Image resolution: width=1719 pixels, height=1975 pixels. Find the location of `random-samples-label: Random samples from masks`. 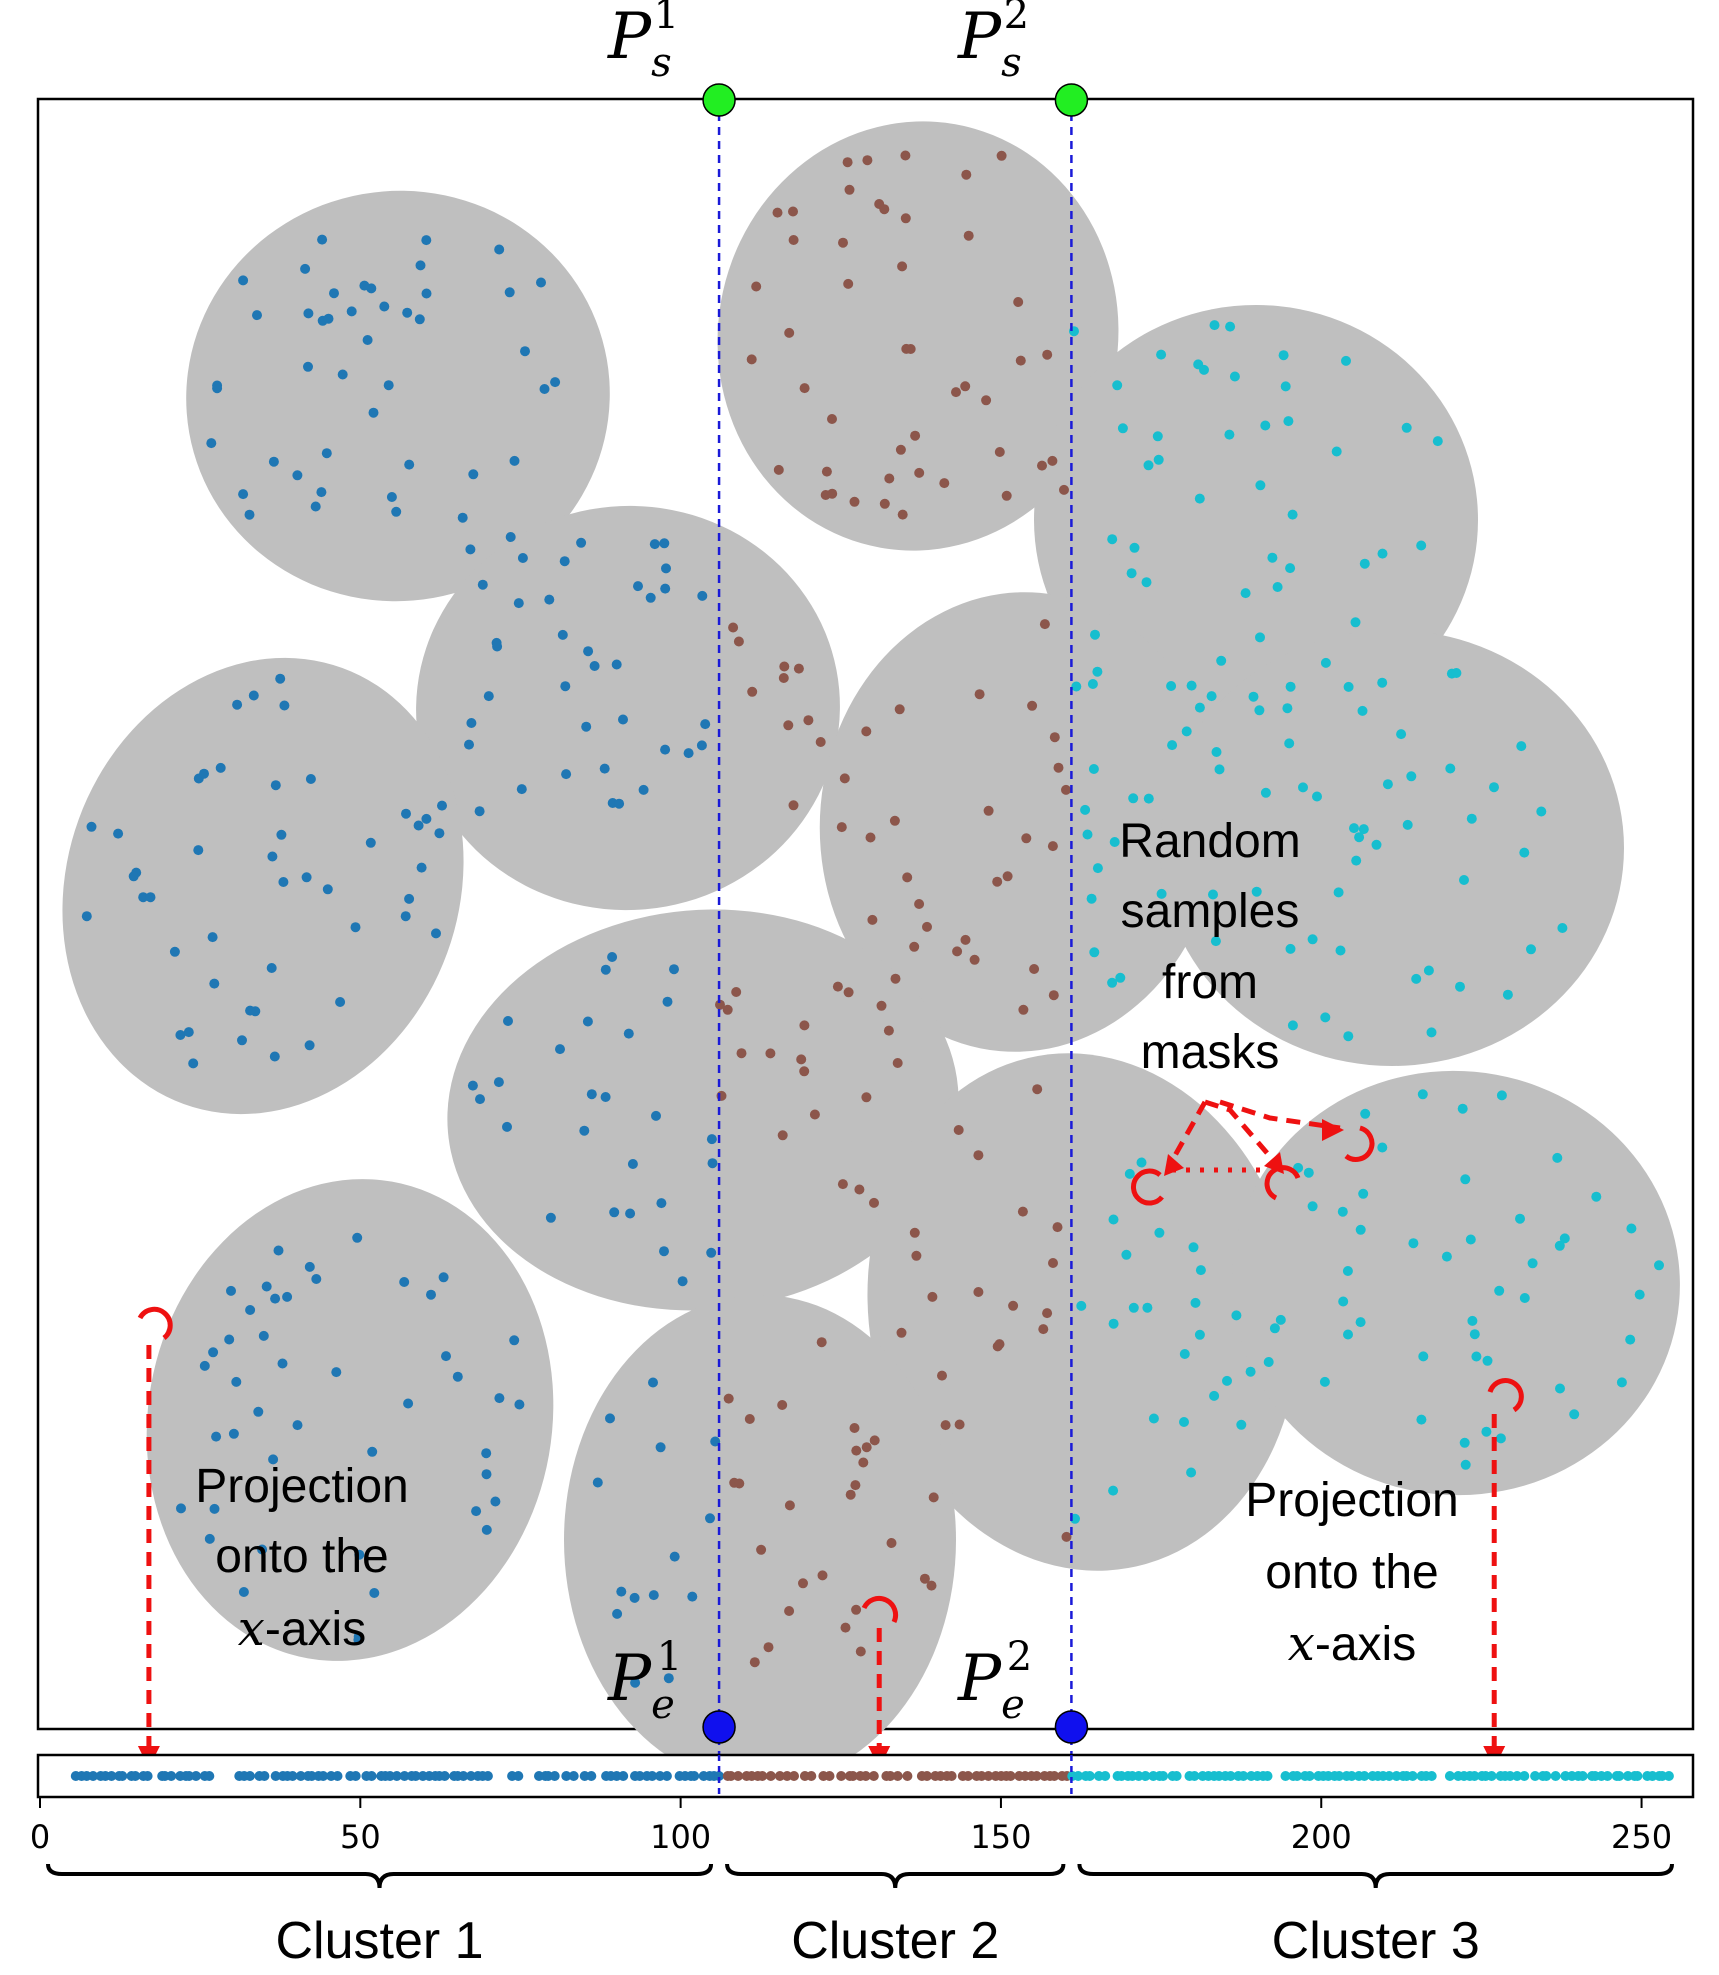

random-samples-label: Random samples from masks is located at coordinates (1209, 947).